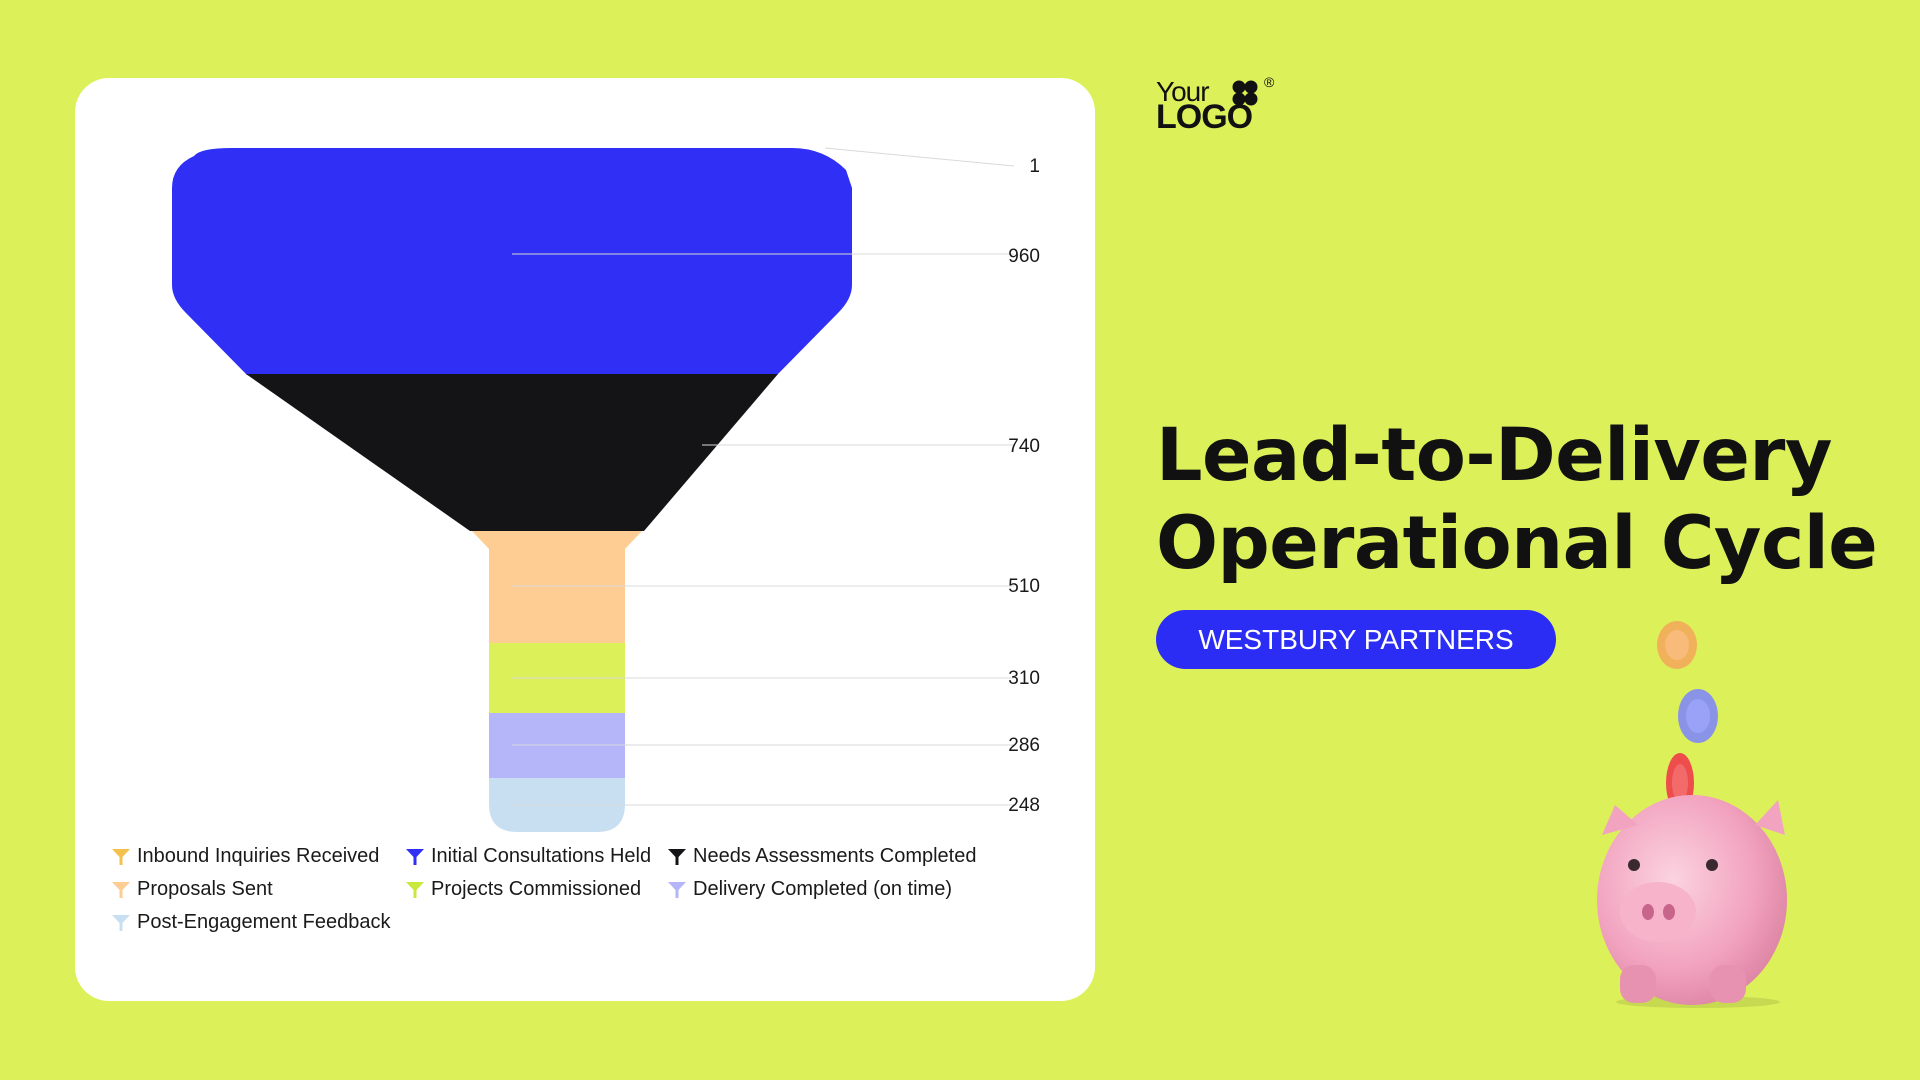 This screenshot has height=1080, width=1920. I want to click on funnel-segment-proposals-sent, so click(557, 587).